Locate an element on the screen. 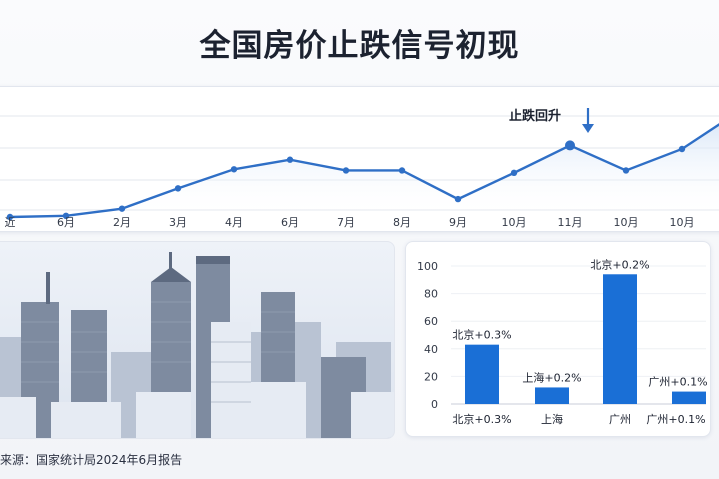 The height and width of the screenshot is (479, 719). x-tick-label: 11月 is located at coordinates (570, 222).